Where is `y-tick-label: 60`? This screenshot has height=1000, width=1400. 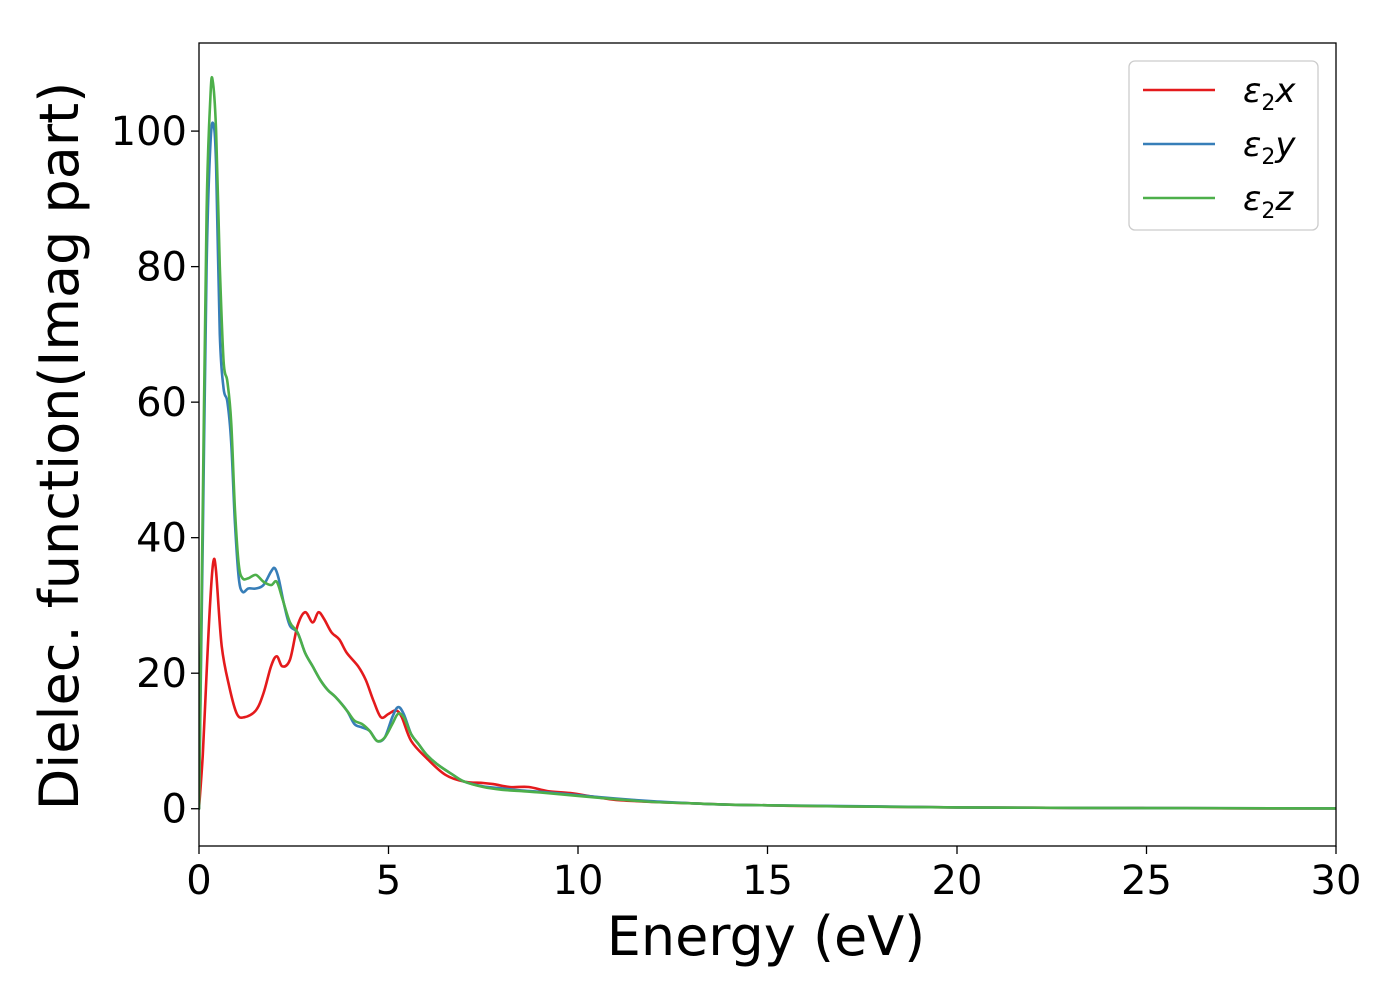 y-tick-label: 60 is located at coordinates (161, 403).